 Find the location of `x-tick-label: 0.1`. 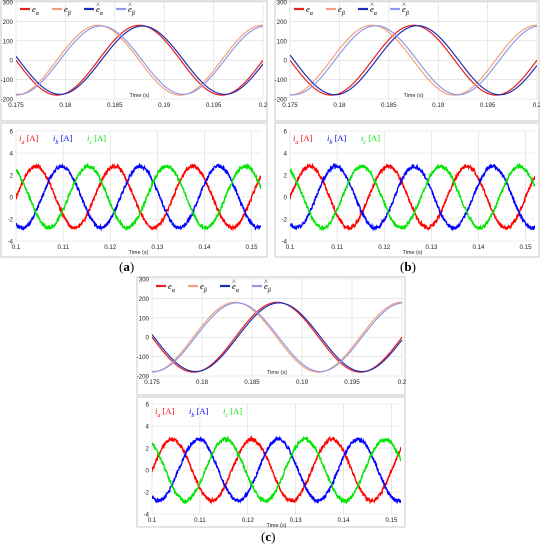

x-tick-label: 0.1 is located at coordinates (290, 247).